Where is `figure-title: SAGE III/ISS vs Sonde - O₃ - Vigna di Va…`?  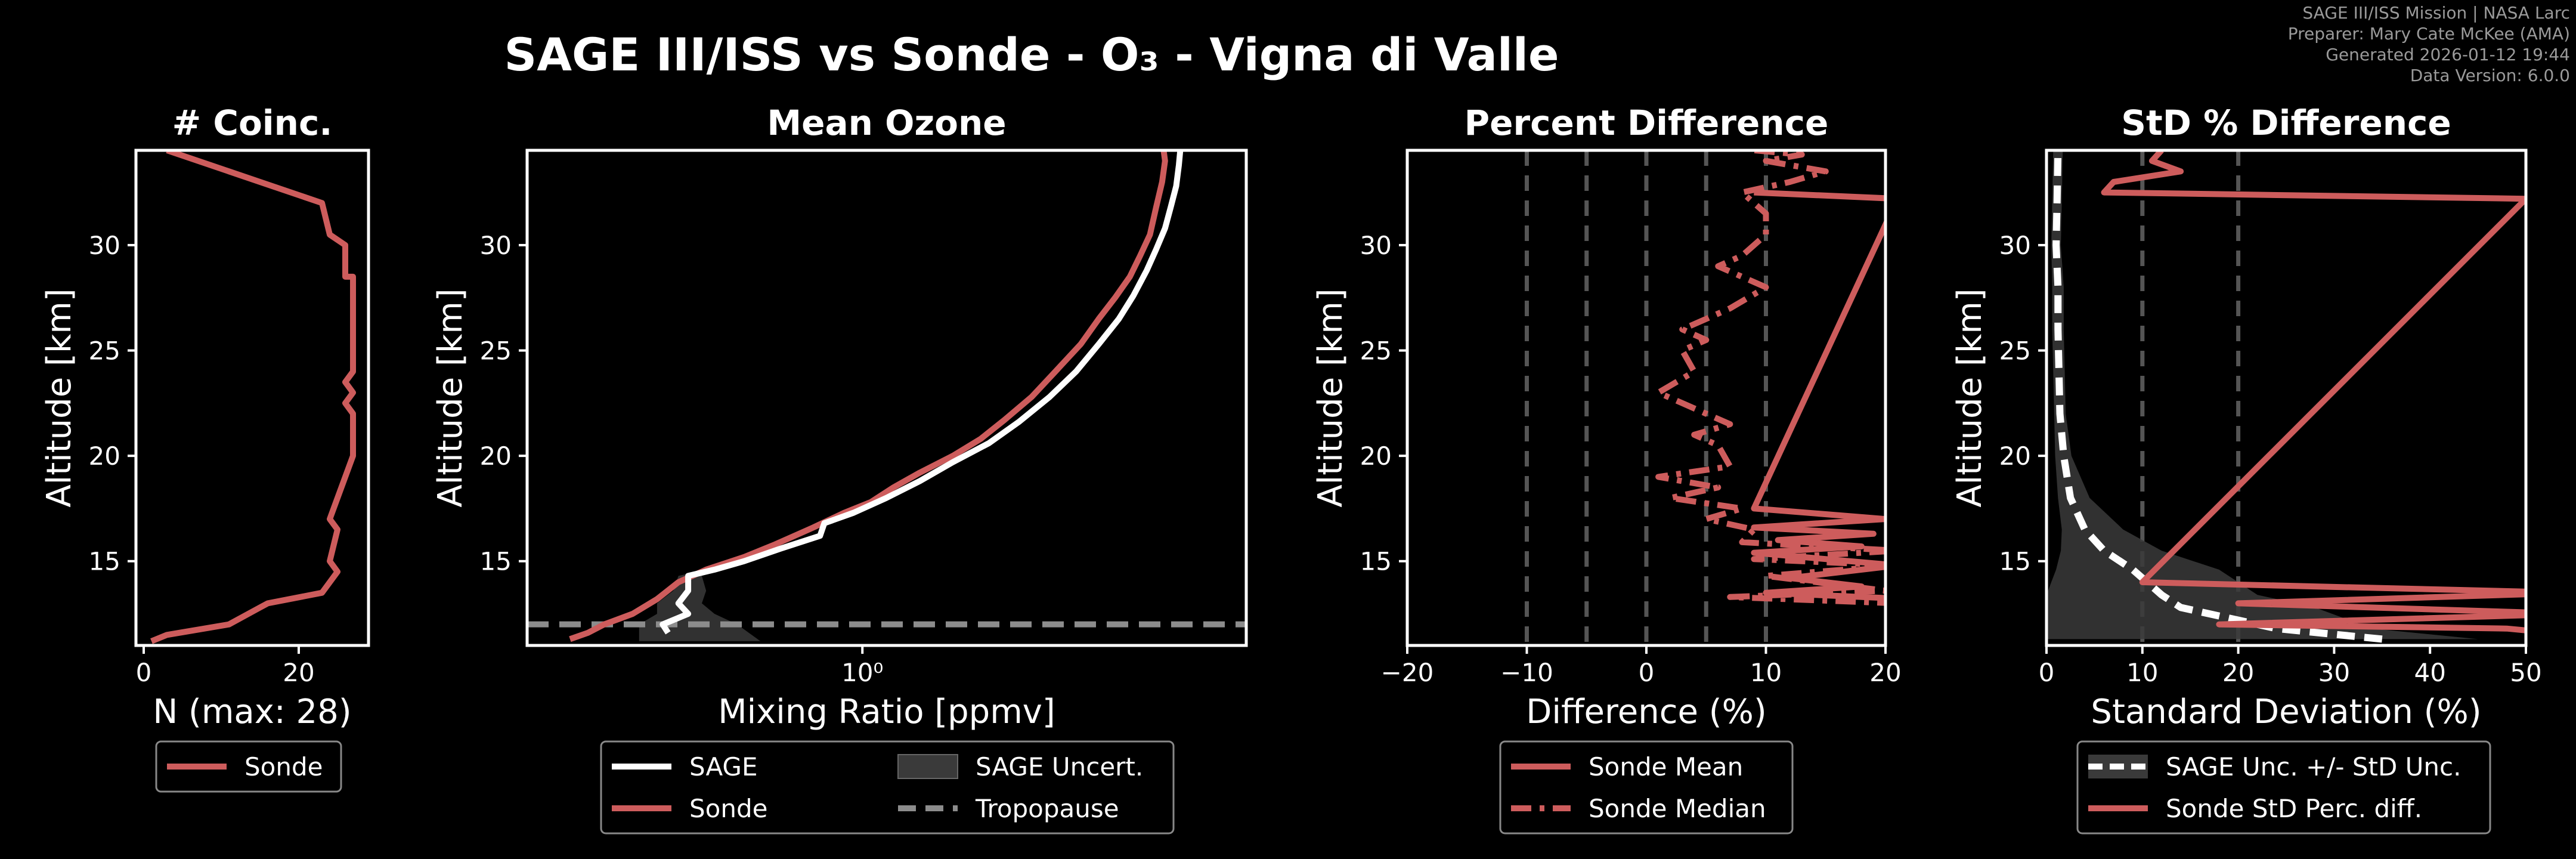
figure-title: SAGE III/ISS vs Sonde - O₃ - Vigna di Va… is located at coordinates (1032, 54).